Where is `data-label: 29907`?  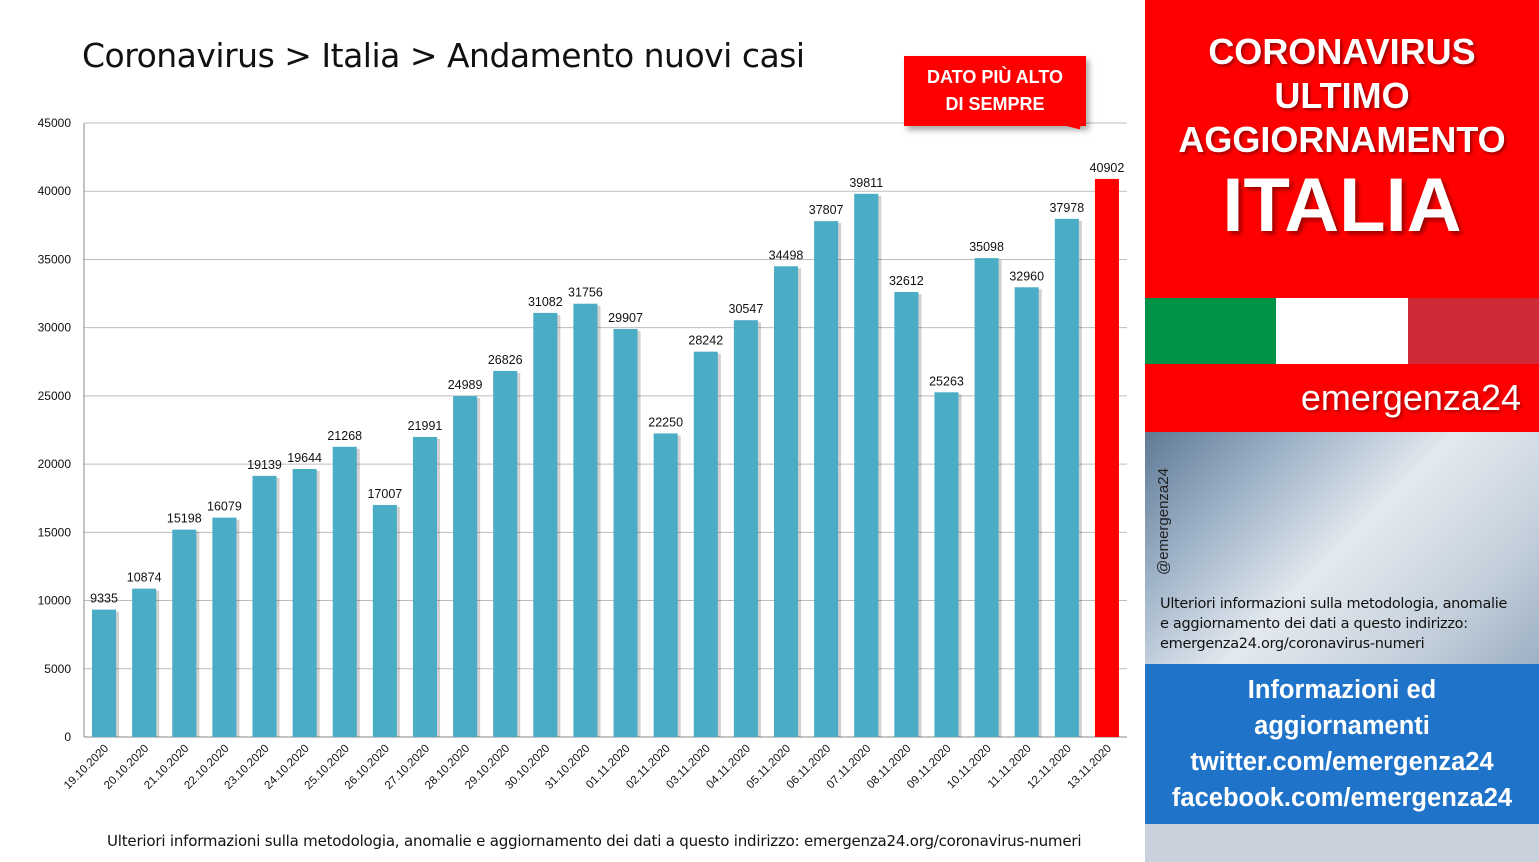
data-label: 29907 is located at coordinates (625, 318).